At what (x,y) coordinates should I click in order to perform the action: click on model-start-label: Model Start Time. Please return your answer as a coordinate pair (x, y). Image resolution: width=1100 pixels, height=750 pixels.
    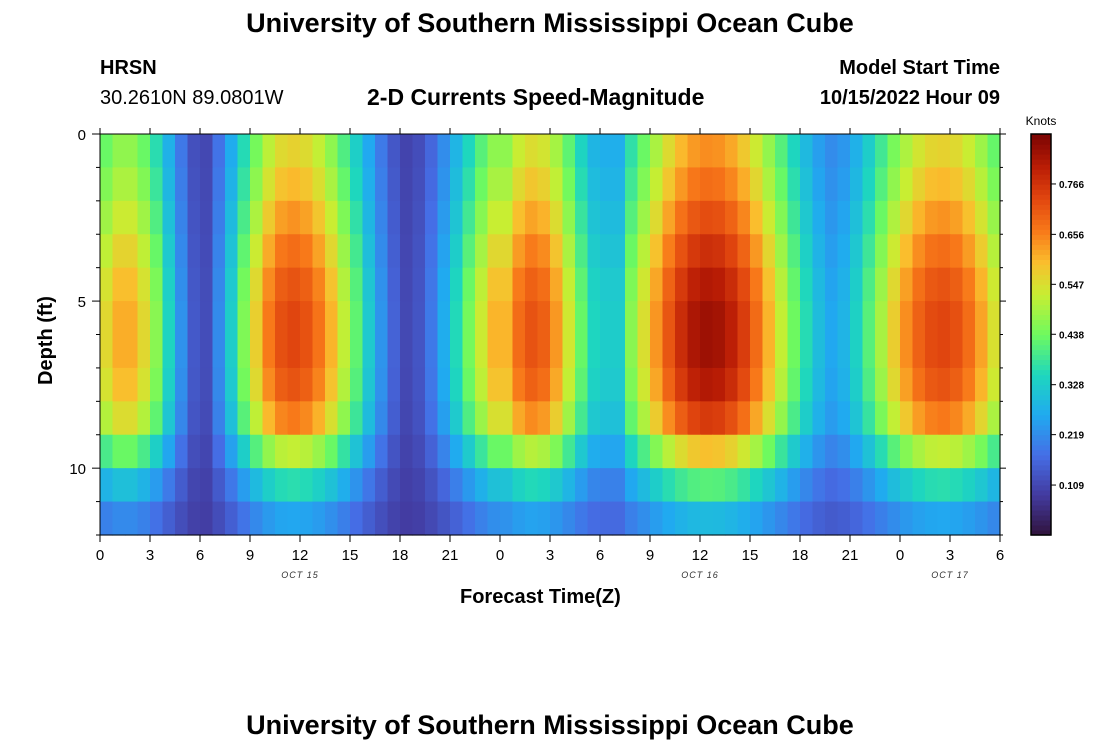
    Looking at the image, I should click on (919, 68).